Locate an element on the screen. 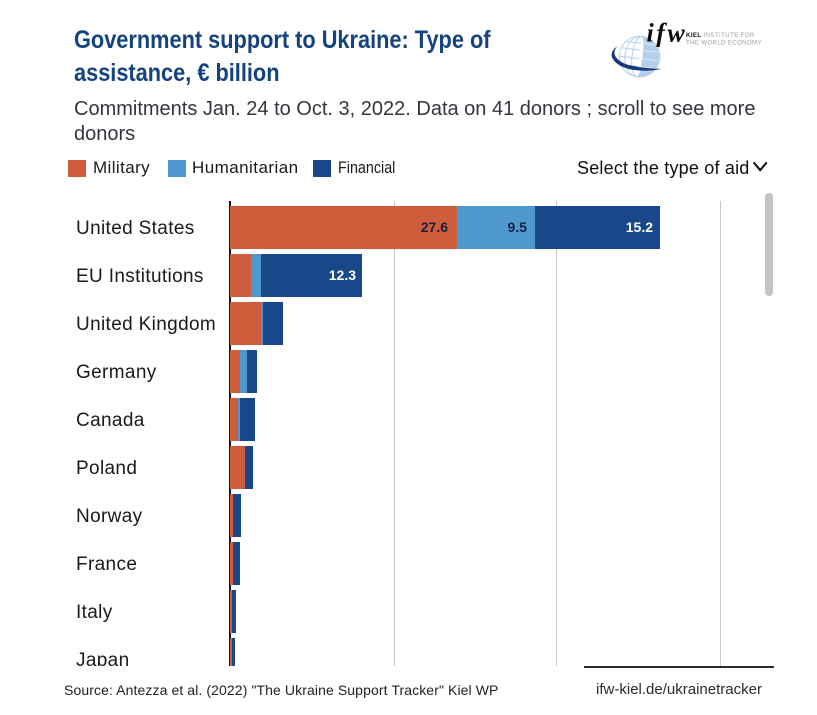 This screenshot has width=817, height=715. svg-text: KIEL INSTITUTE FOR is located at coordinates (720, 35).